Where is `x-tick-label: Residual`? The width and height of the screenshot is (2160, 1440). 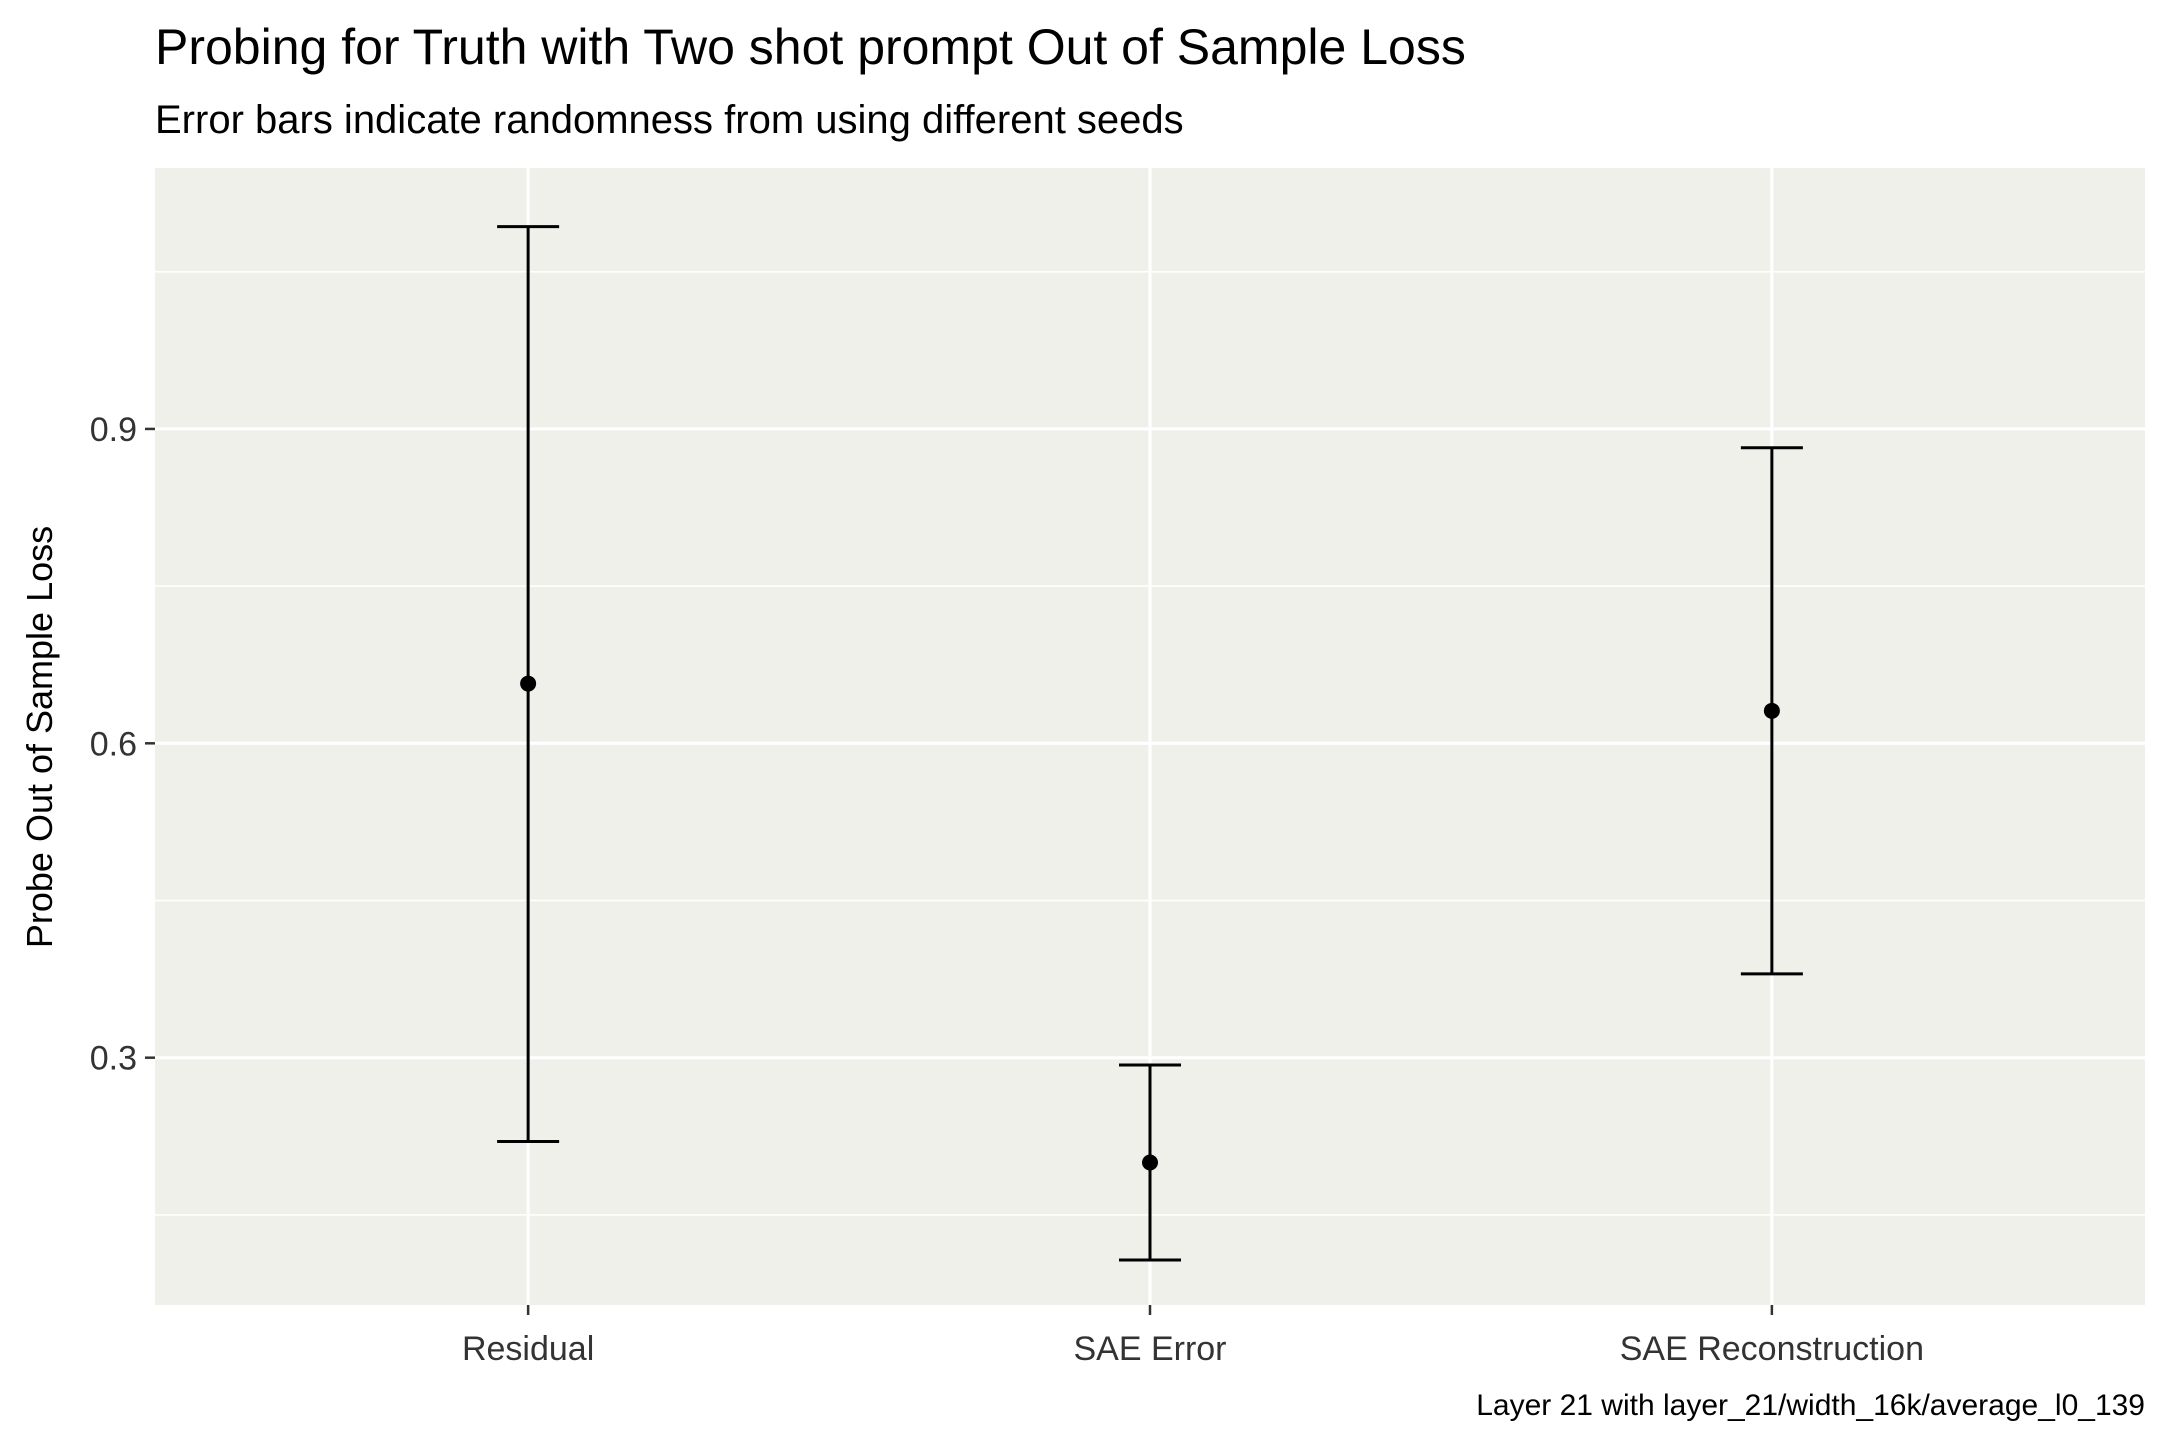 x-tick-label: Residual is located at coordinates (528, 1349).